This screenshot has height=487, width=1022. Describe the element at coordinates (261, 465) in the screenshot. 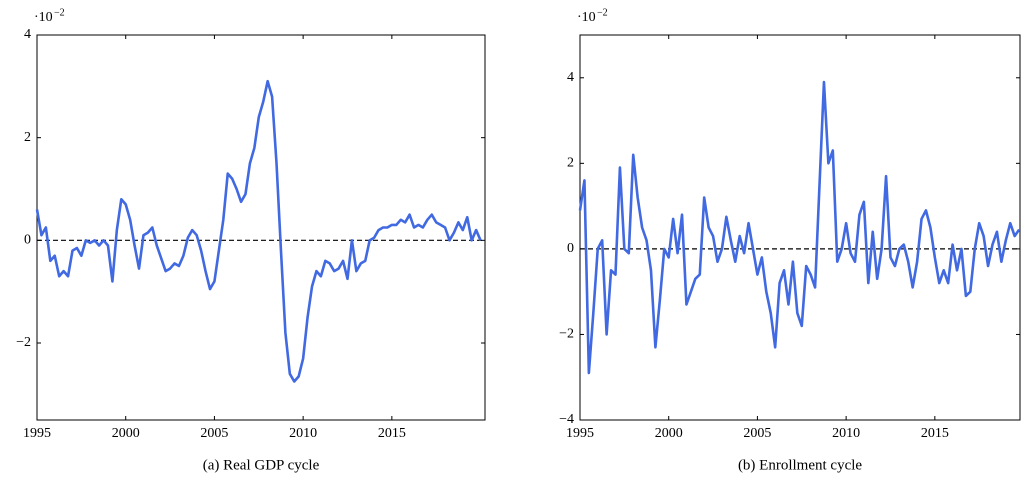

I see `caption: (a) Real GDP cycle` at that location.